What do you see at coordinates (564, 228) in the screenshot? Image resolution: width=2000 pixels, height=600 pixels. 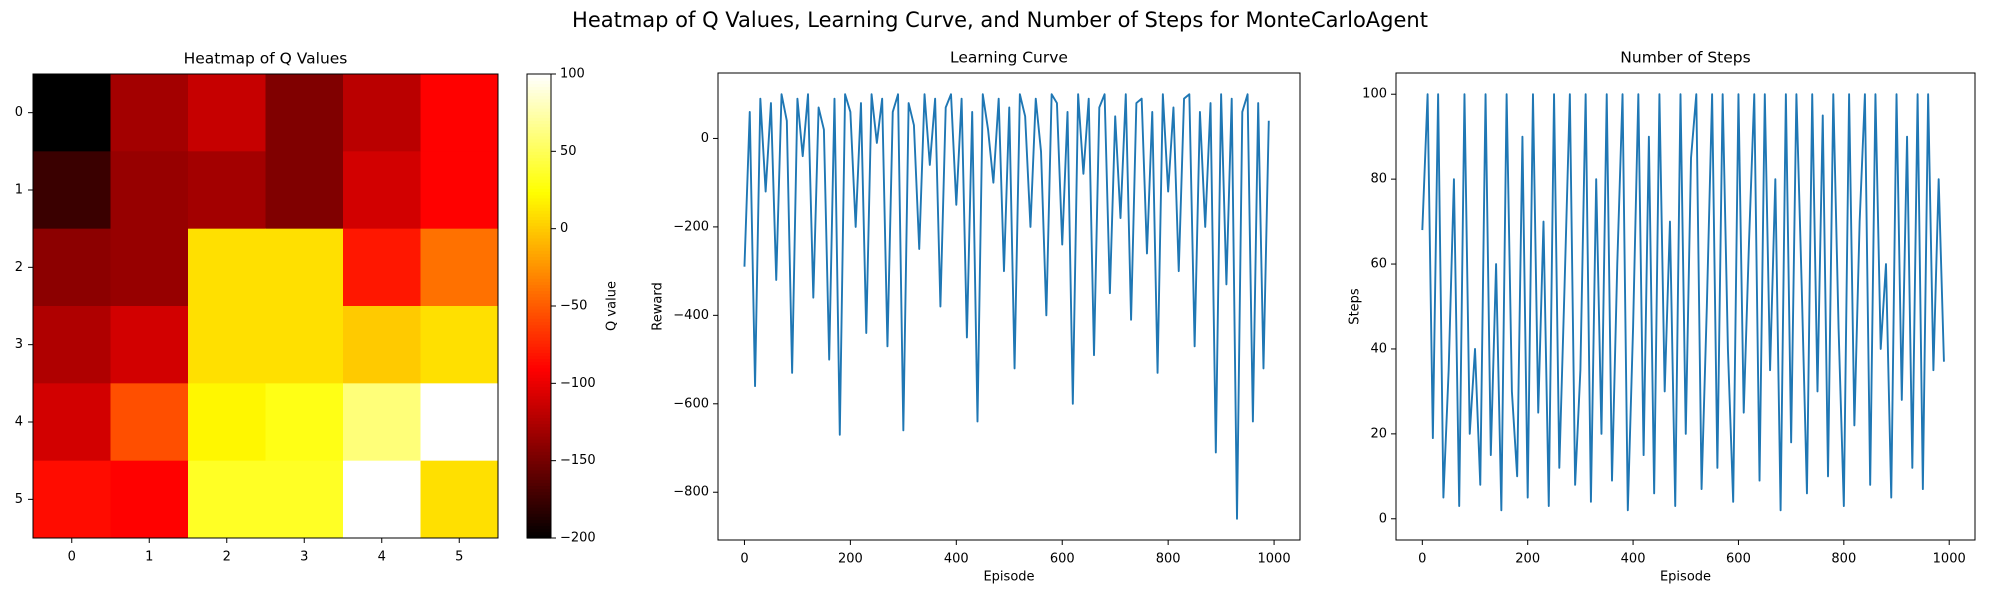 I see `colorbar-tick-label: 0` at bounding box center [564, 228].